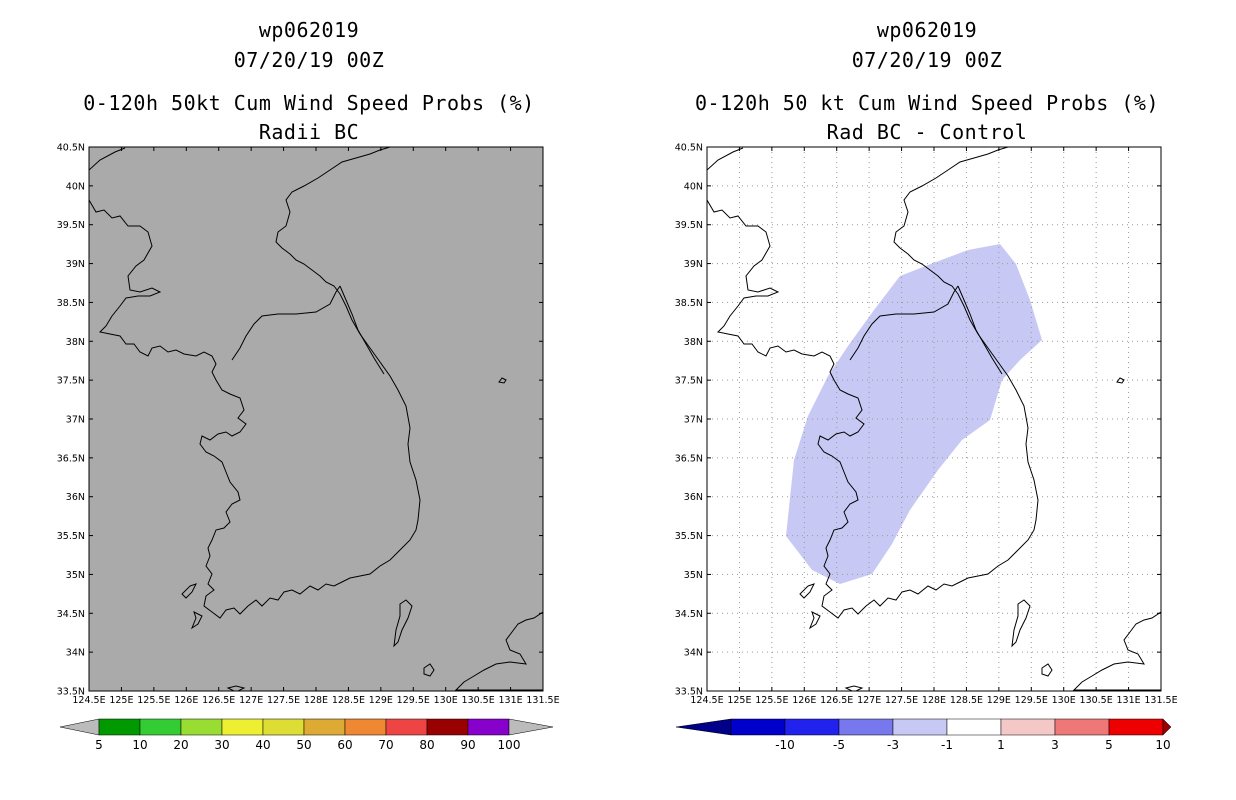 This screenshot has height=800, width=1236. I want to click on date-title: 07/20/19 00Z, so click(309, 60).